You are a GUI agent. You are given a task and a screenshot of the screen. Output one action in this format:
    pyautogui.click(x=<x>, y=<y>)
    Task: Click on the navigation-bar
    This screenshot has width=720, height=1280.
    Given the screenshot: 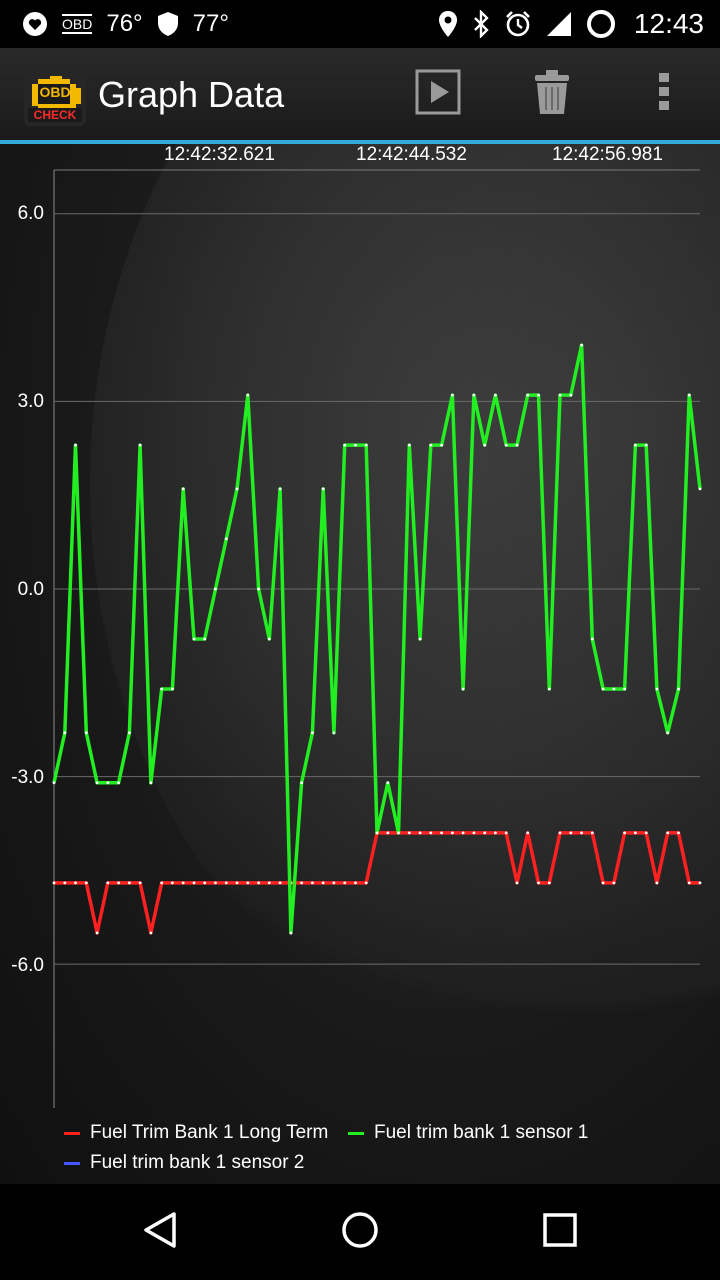 What is the action you would take?
    pyautogui.click(x=360, y=1232)
    